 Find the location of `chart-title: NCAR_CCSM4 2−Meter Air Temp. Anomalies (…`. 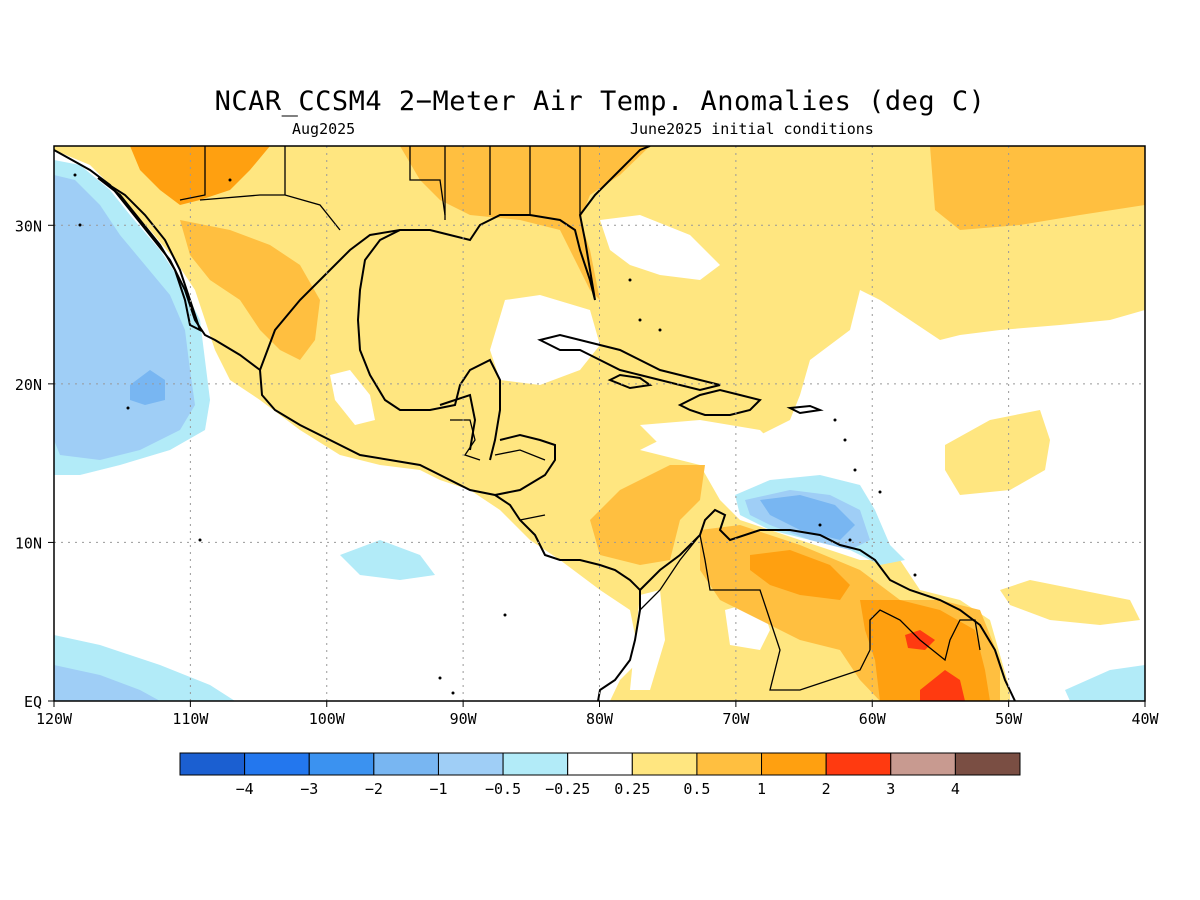

chart-title: NCAR_CCSM4 2−Meter Air Temp. Anomalies (… is located at coordinates (600, 101).